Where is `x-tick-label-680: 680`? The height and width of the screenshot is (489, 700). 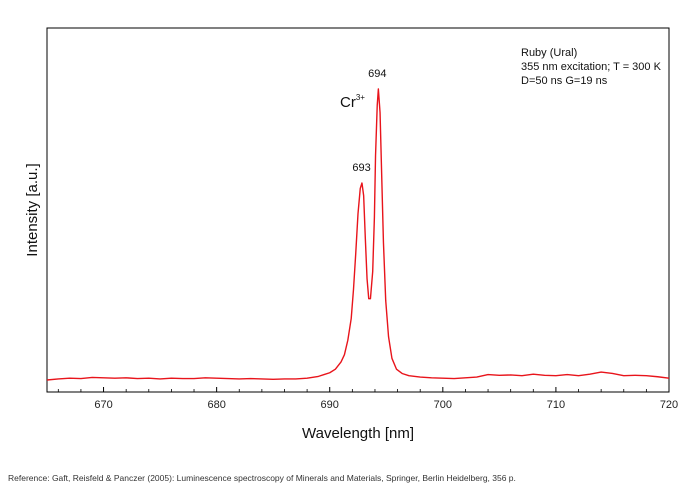 x-tick-label-680: 680 is located at coordinates (216, 405).